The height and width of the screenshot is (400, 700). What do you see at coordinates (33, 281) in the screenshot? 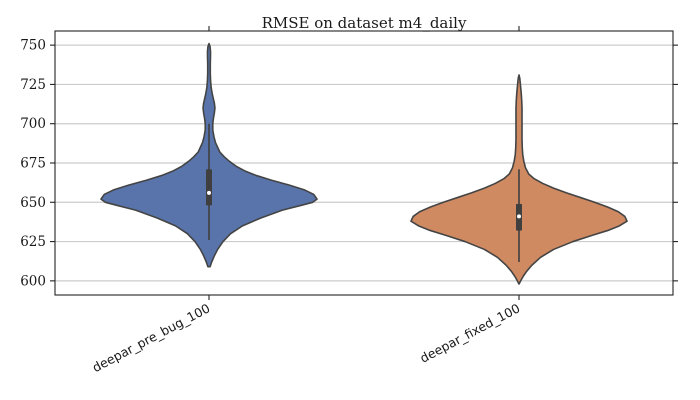
I see `y-tick-label: 600` at bounding box center [33, 281].